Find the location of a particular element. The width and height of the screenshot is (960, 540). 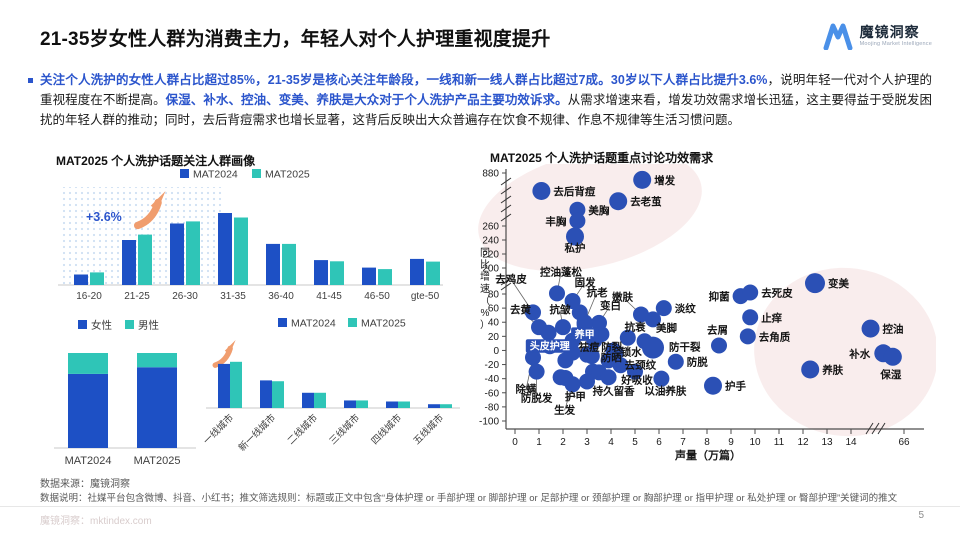

y-tick-label: 220 is located at coordinates (490, 255).